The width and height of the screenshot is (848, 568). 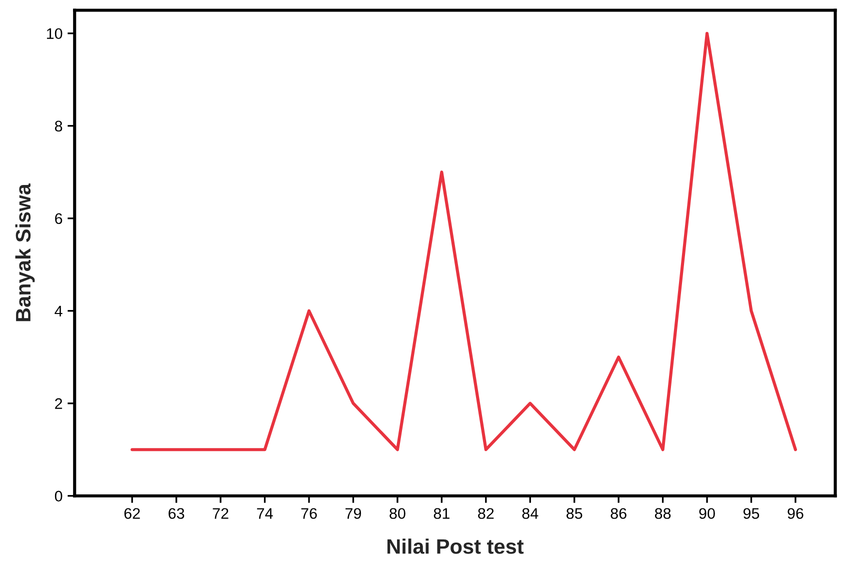 I want to click on x-tick-label: 95, so click(x=751, y=513).